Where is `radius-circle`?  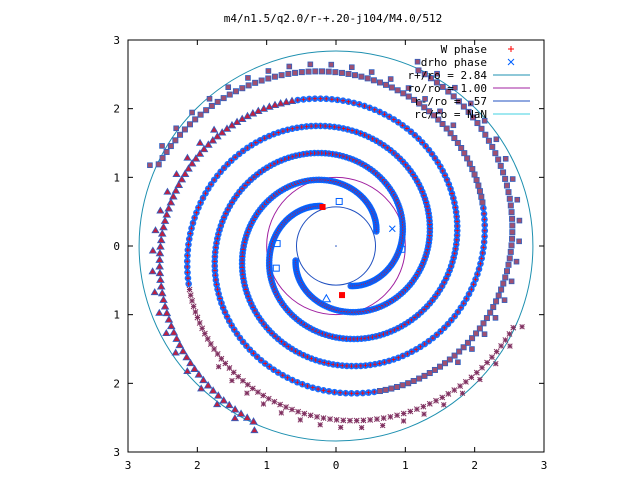 radius-circle is located at coordinates (336, 246).